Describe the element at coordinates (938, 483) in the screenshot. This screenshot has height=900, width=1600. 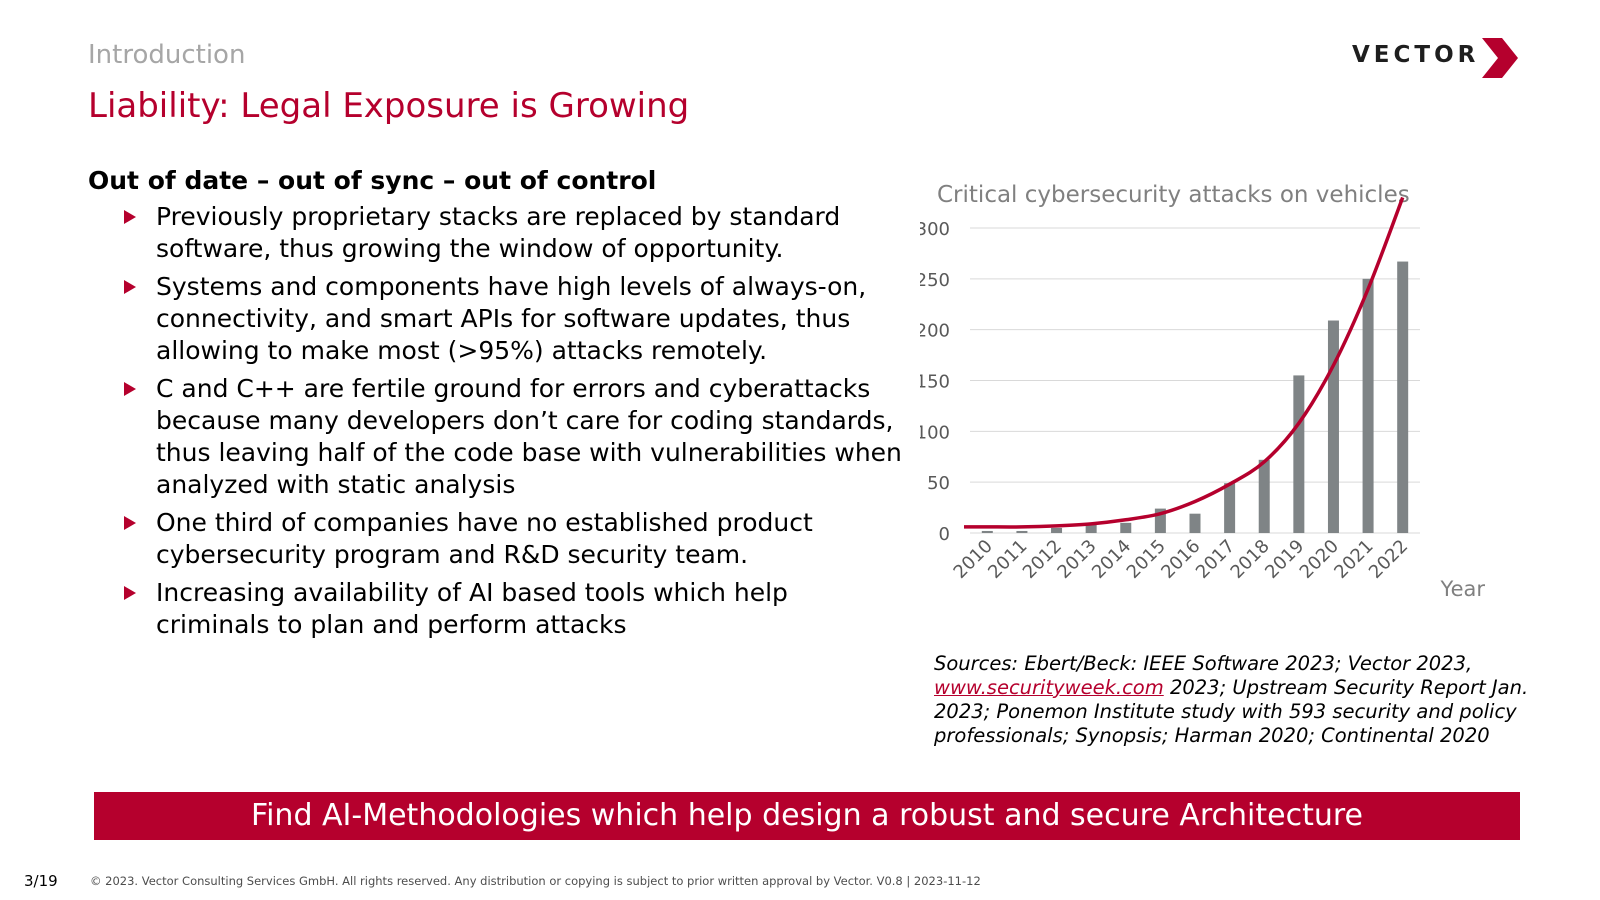
I see `y-tick-label: 50` at that location.